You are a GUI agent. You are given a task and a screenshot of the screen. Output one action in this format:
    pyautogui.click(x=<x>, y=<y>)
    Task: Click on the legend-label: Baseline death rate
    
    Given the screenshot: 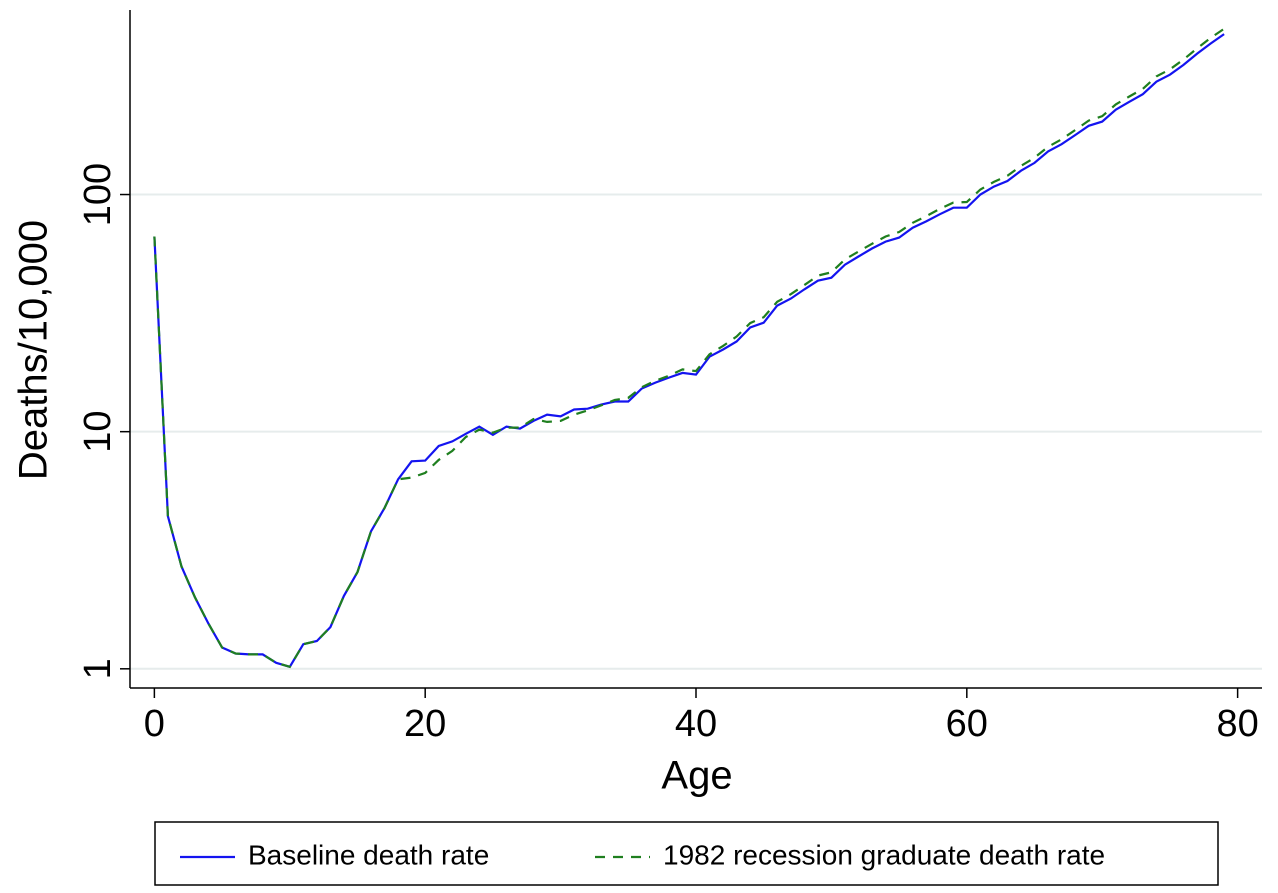 What is the action you would take?
    pyautogui.click(x=368, y=854)
    